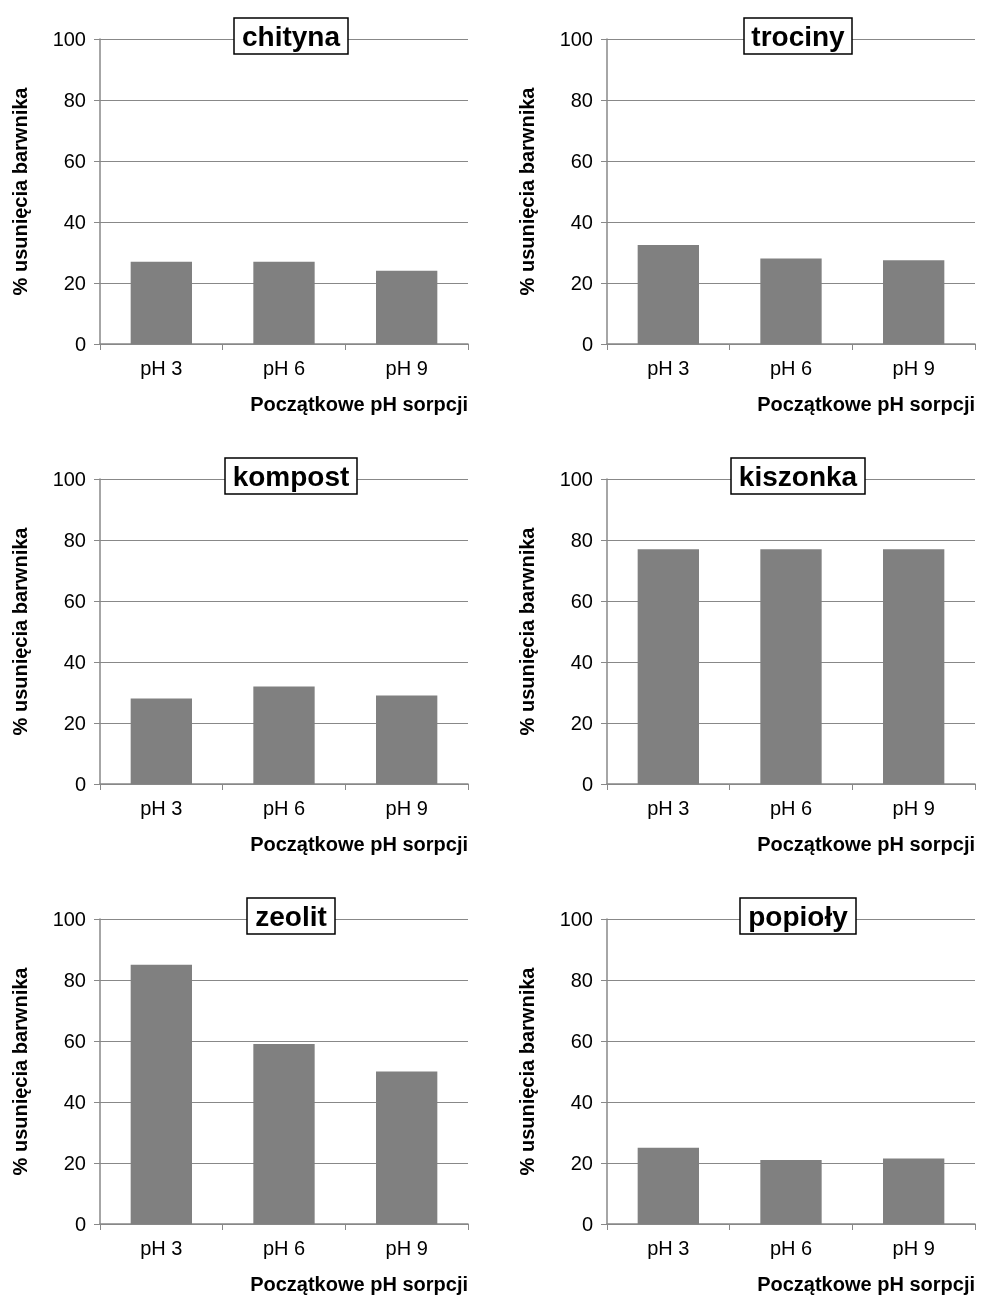 This screenshot has width=981, height=1299. What do you see at coordinates (798, 476) in the screenshot?
I see `chart-title: kiszonka` at bounding box center [798, 476].